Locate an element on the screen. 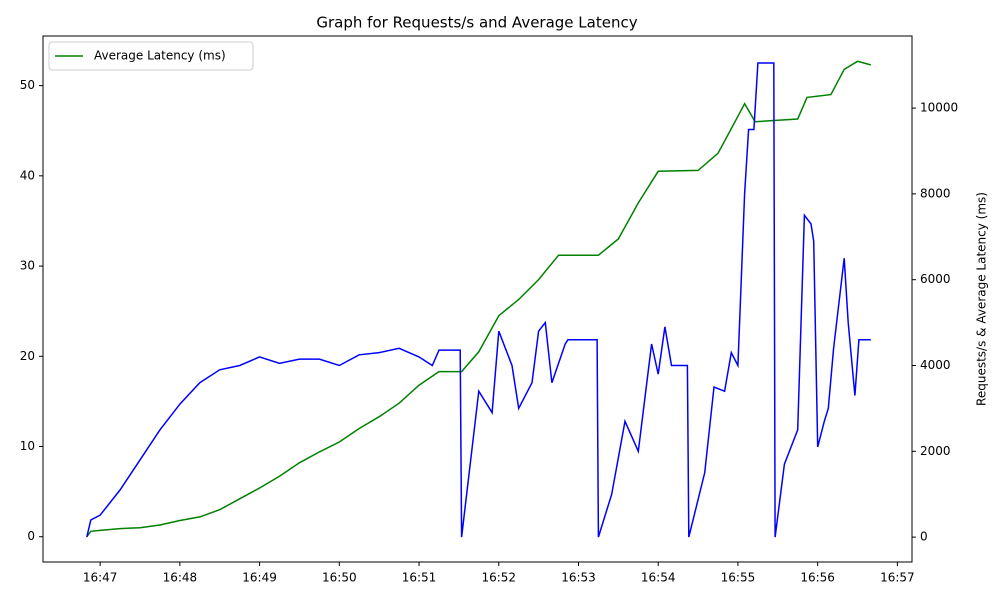 This screenshot has height=600, width=1000. x-tick-label: 16:53 is located at coordinates (578, 578).